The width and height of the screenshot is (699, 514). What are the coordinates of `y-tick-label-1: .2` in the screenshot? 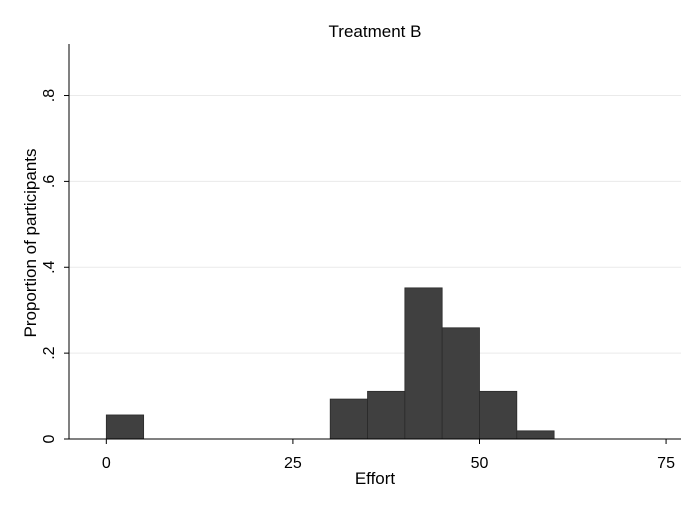 It's located at (49, 352).